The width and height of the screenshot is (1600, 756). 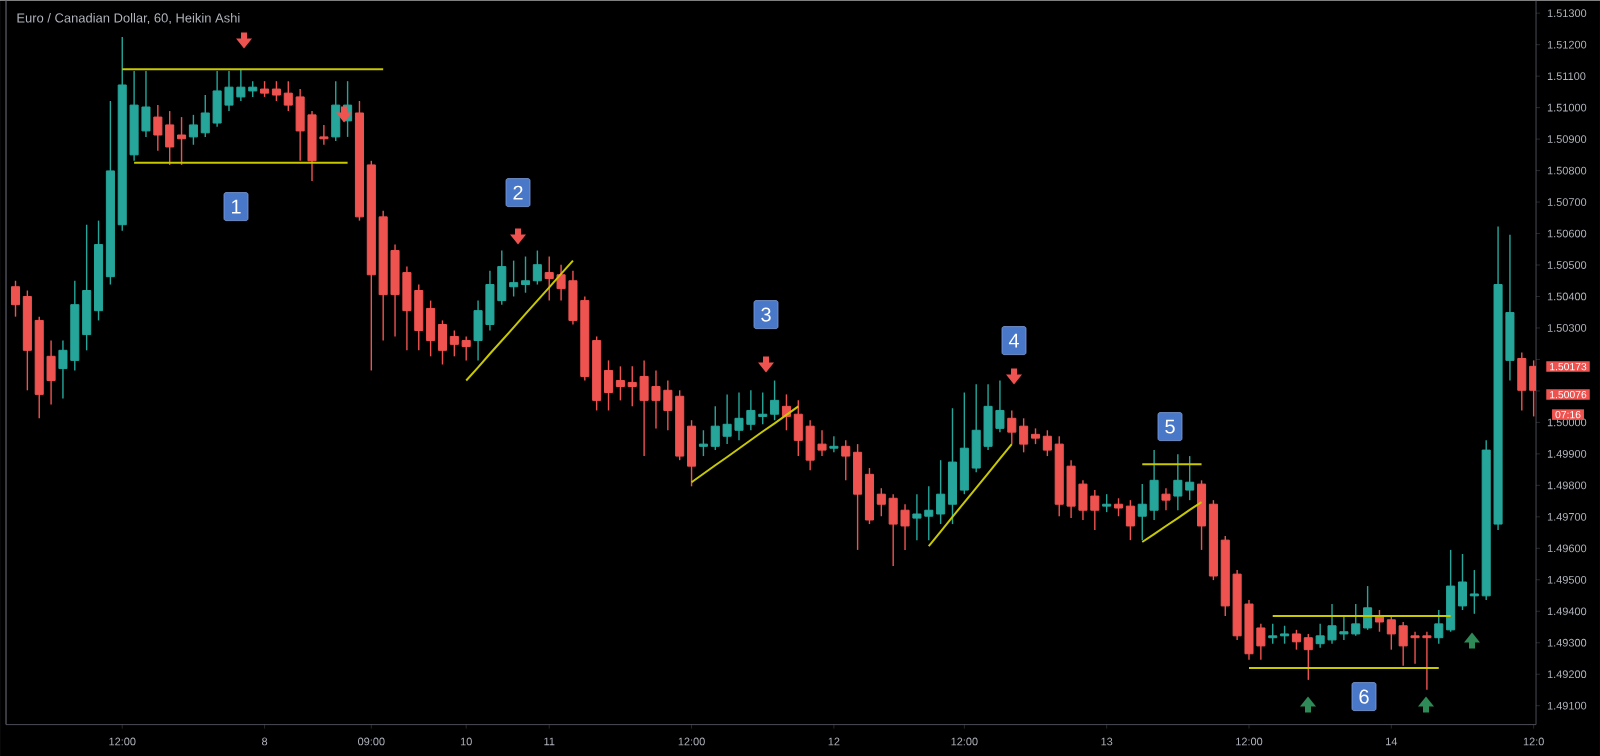 I want to click on annotation: 3, so click(x=766, y=314).